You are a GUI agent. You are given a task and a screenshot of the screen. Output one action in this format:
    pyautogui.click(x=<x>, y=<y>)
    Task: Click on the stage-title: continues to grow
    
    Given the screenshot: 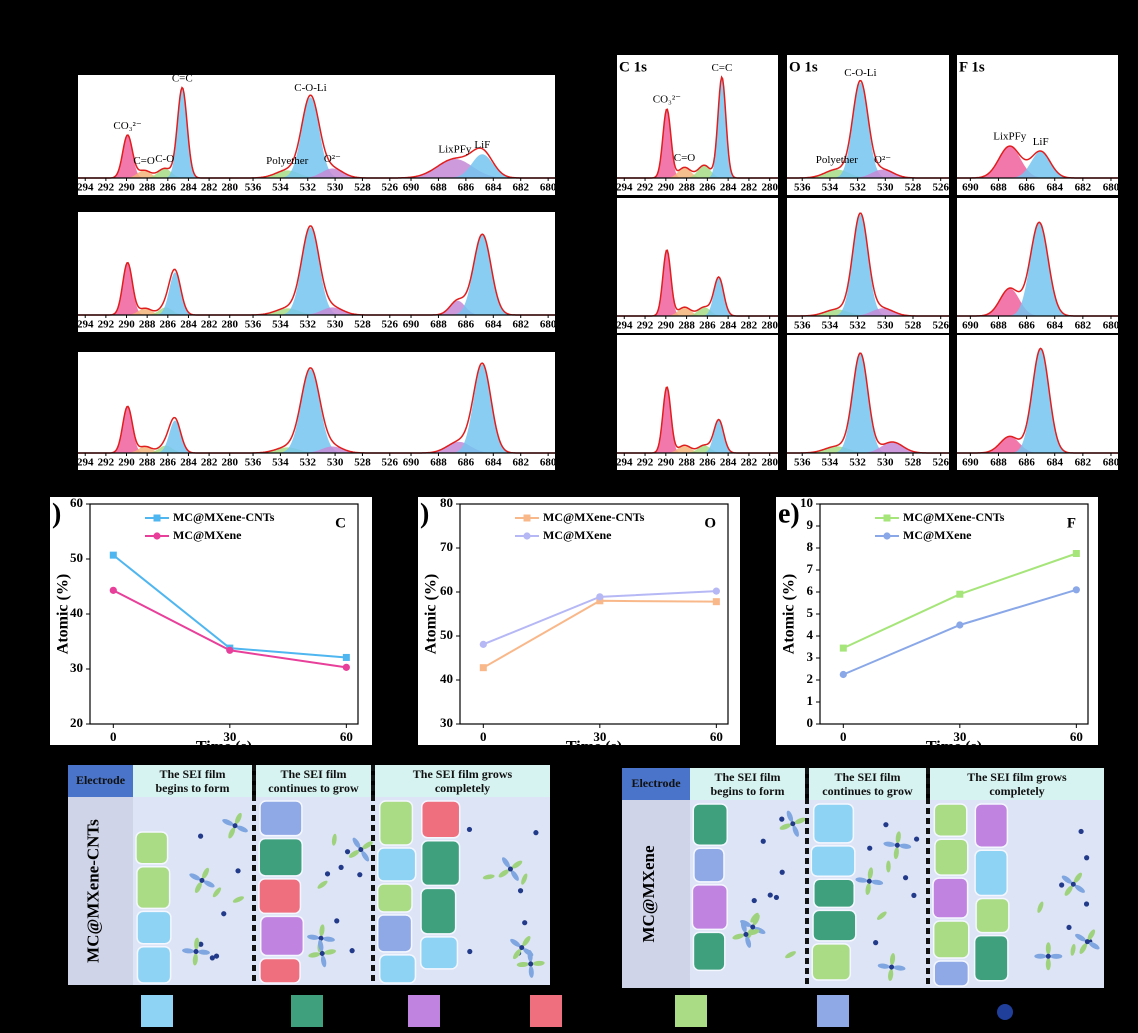 What is the action you would take?
    pyautogui.click(x=867, y=791)
    